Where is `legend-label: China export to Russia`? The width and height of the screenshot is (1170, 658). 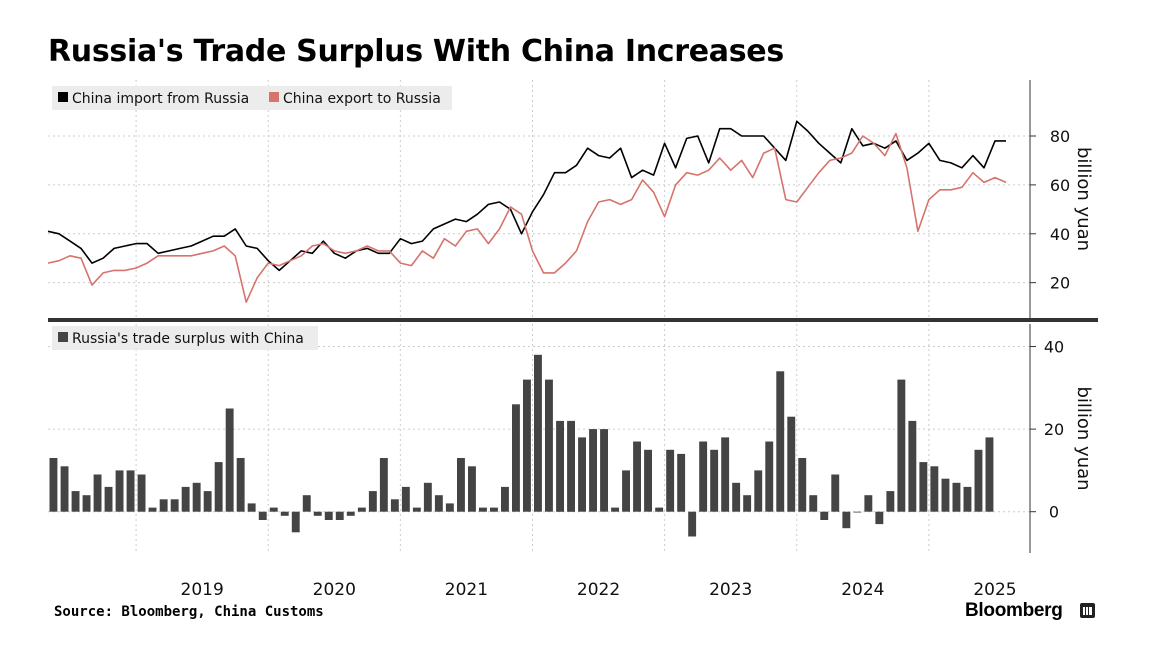
legend-label: China export to Russia is located at coordinates (362, 99).